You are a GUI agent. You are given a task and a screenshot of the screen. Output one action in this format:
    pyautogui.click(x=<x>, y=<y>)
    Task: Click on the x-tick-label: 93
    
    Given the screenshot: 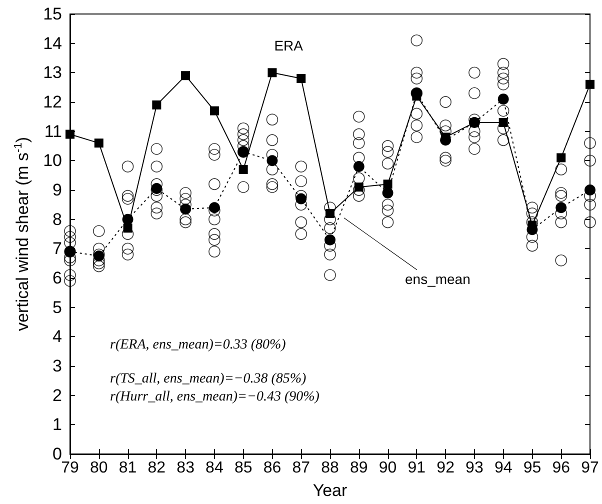 What is the action you would take?
    pyautogui.click(x=475, y=468)
    